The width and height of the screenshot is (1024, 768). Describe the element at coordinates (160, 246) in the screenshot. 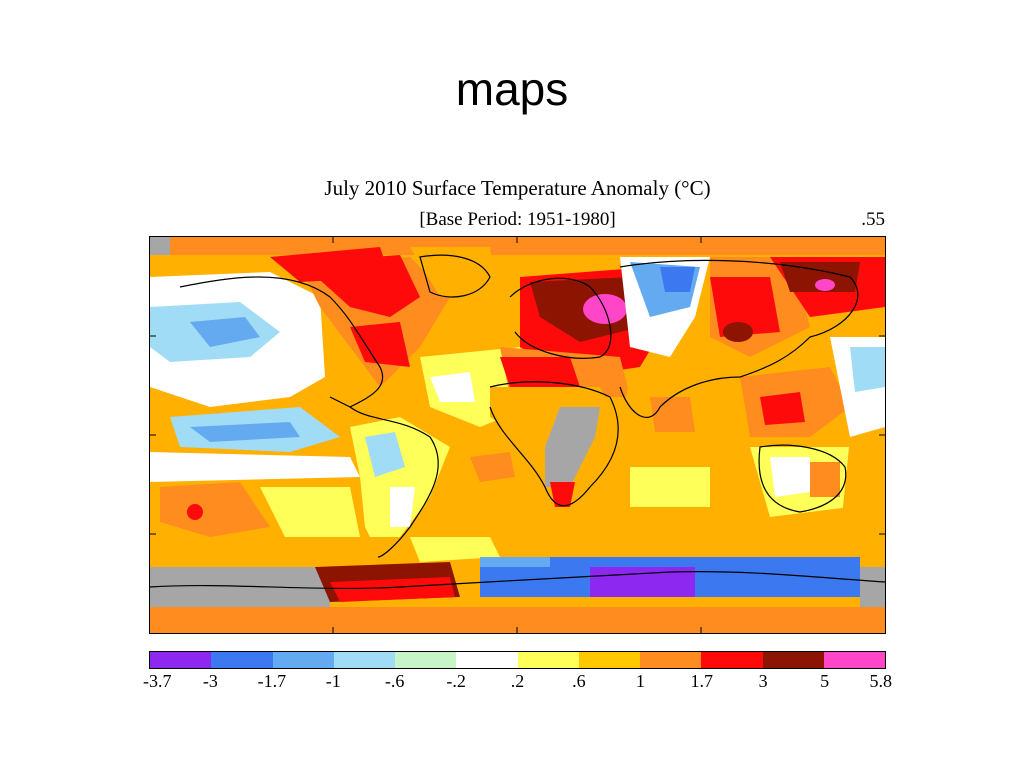

I see `no-data-patch` at that location.